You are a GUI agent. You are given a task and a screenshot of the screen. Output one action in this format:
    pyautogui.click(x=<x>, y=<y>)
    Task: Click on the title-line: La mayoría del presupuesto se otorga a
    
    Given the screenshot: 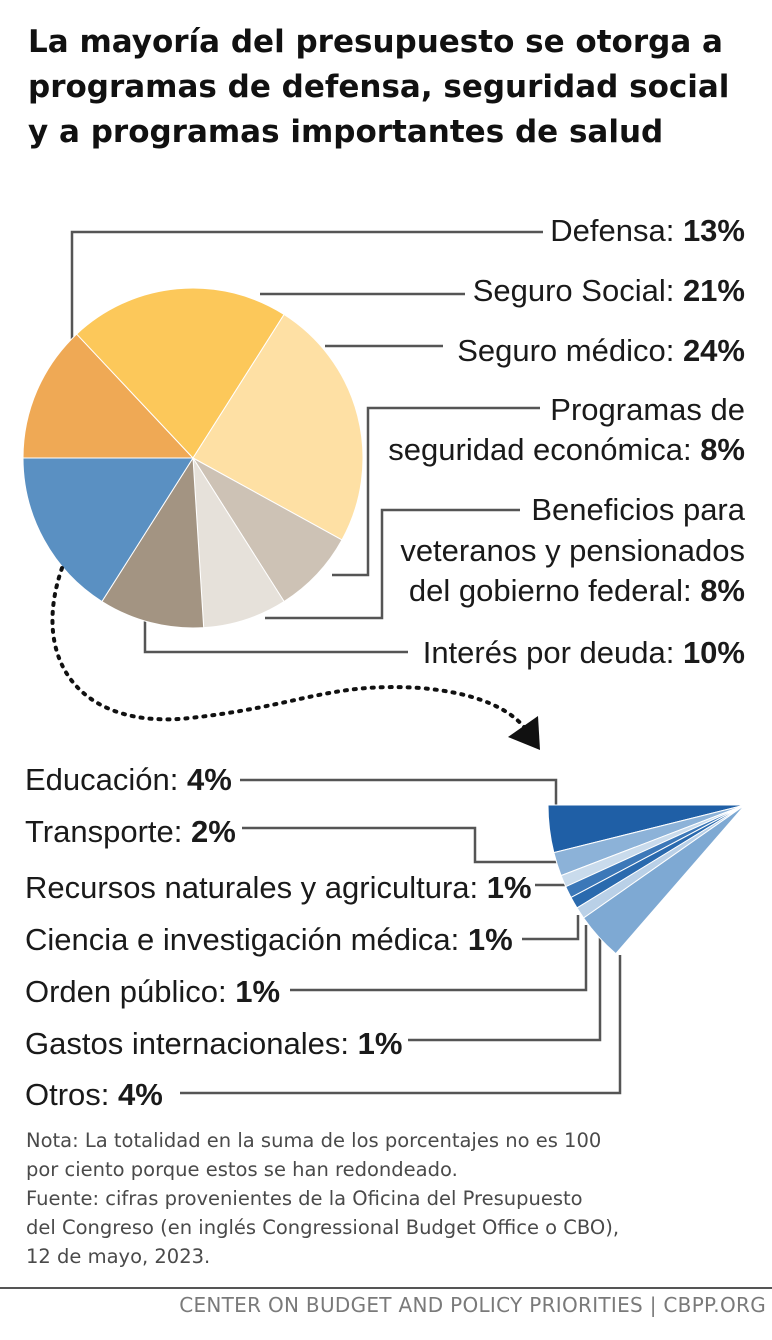 What is the action you would take?
    pyautogui.click(x=375, y=42)
    